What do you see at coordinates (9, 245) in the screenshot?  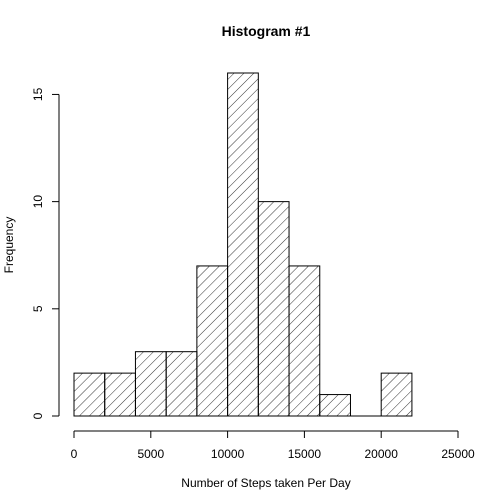 I see `y-axis-label: Frequency` at bounding box center [9, 245].